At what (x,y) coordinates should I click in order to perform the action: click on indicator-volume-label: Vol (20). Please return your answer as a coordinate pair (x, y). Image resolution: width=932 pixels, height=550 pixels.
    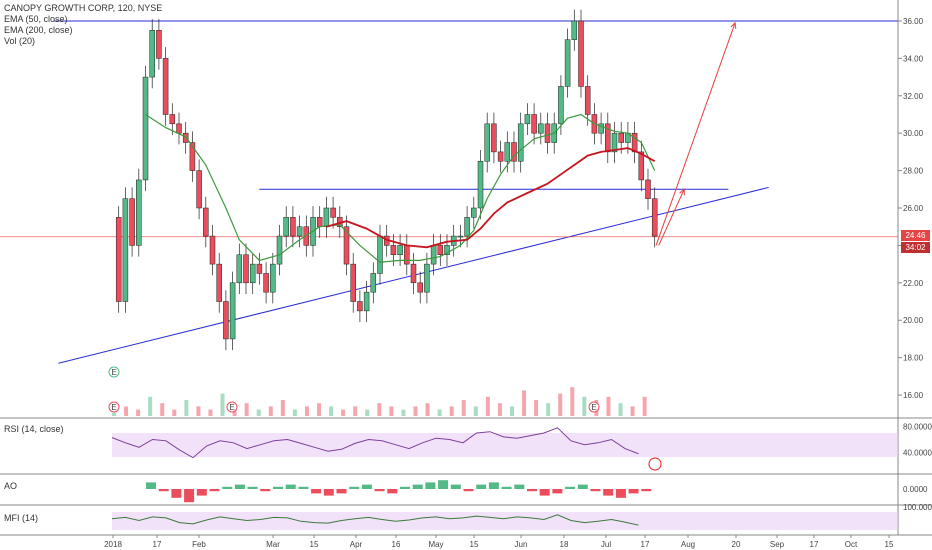
    Looking at the image, I should click on (20, 41).